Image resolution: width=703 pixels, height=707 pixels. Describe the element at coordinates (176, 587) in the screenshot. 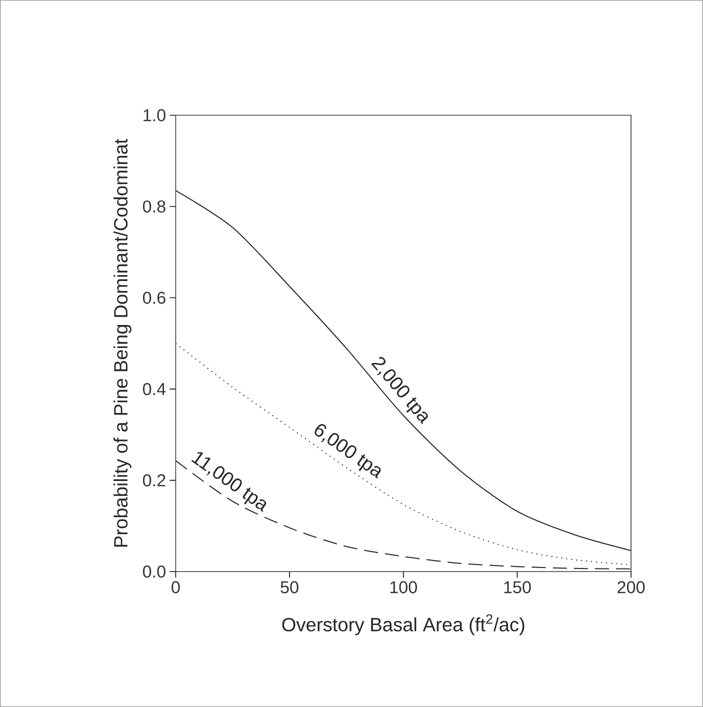

I see `x-tick-label: 0` at that location.